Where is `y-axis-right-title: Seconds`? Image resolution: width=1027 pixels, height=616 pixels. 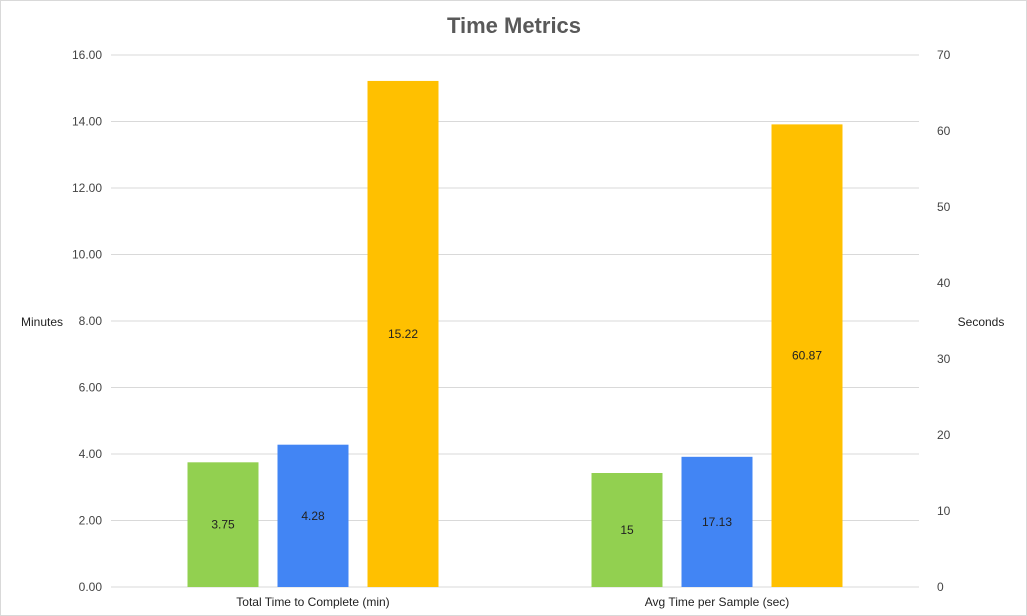
y-axis-right-title: Seconds is located at coordinates (981, 322).